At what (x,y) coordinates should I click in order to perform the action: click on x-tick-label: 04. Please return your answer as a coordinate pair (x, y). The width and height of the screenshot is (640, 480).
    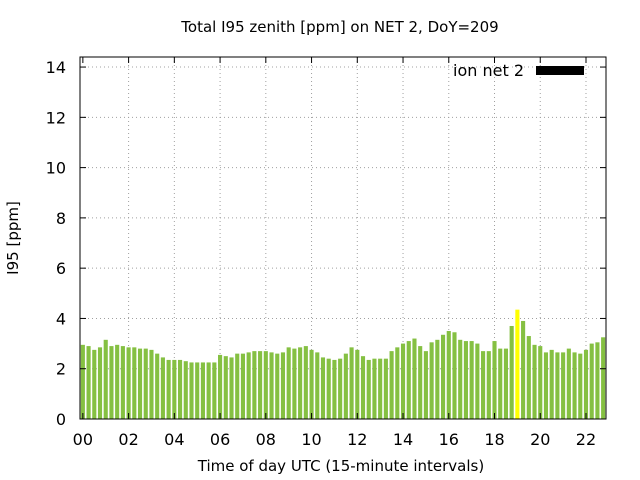
    Looking at the image, I should click on (174, 439).